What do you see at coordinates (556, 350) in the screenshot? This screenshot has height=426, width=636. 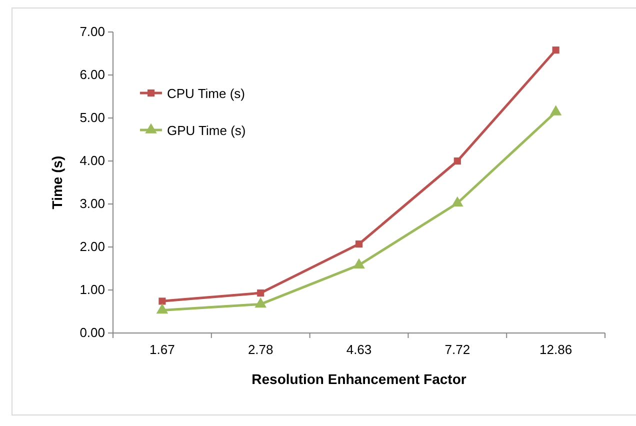 I see `x-tick-label: 12.86` at bounding box center [556, 350].